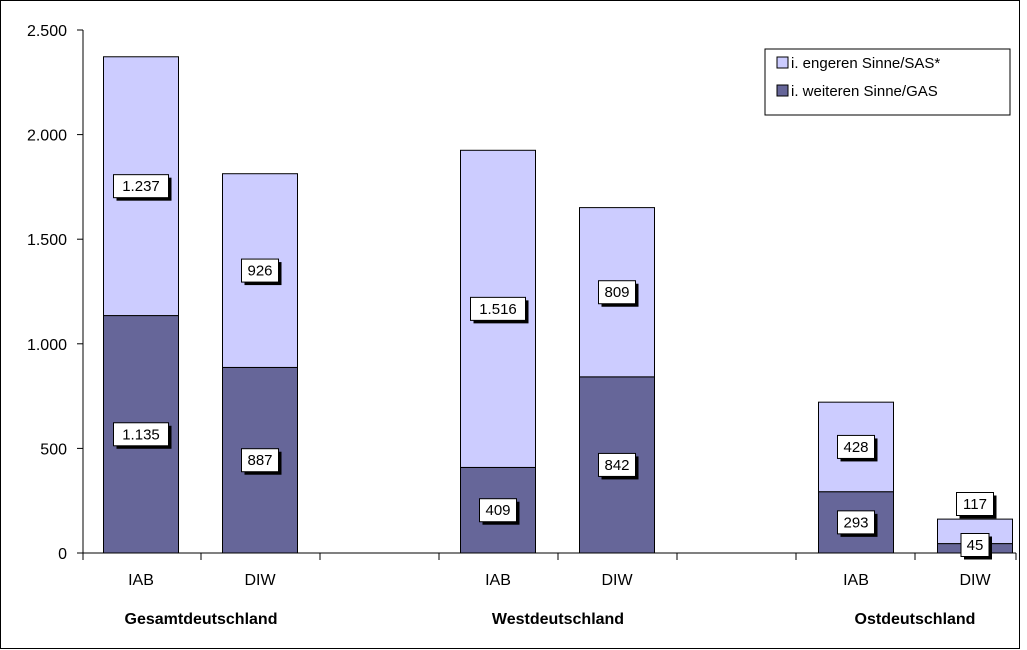 The height and width of the screenshot is (650, 1027). I want to click on y-tick-label: 2.500, so click(47, 31).